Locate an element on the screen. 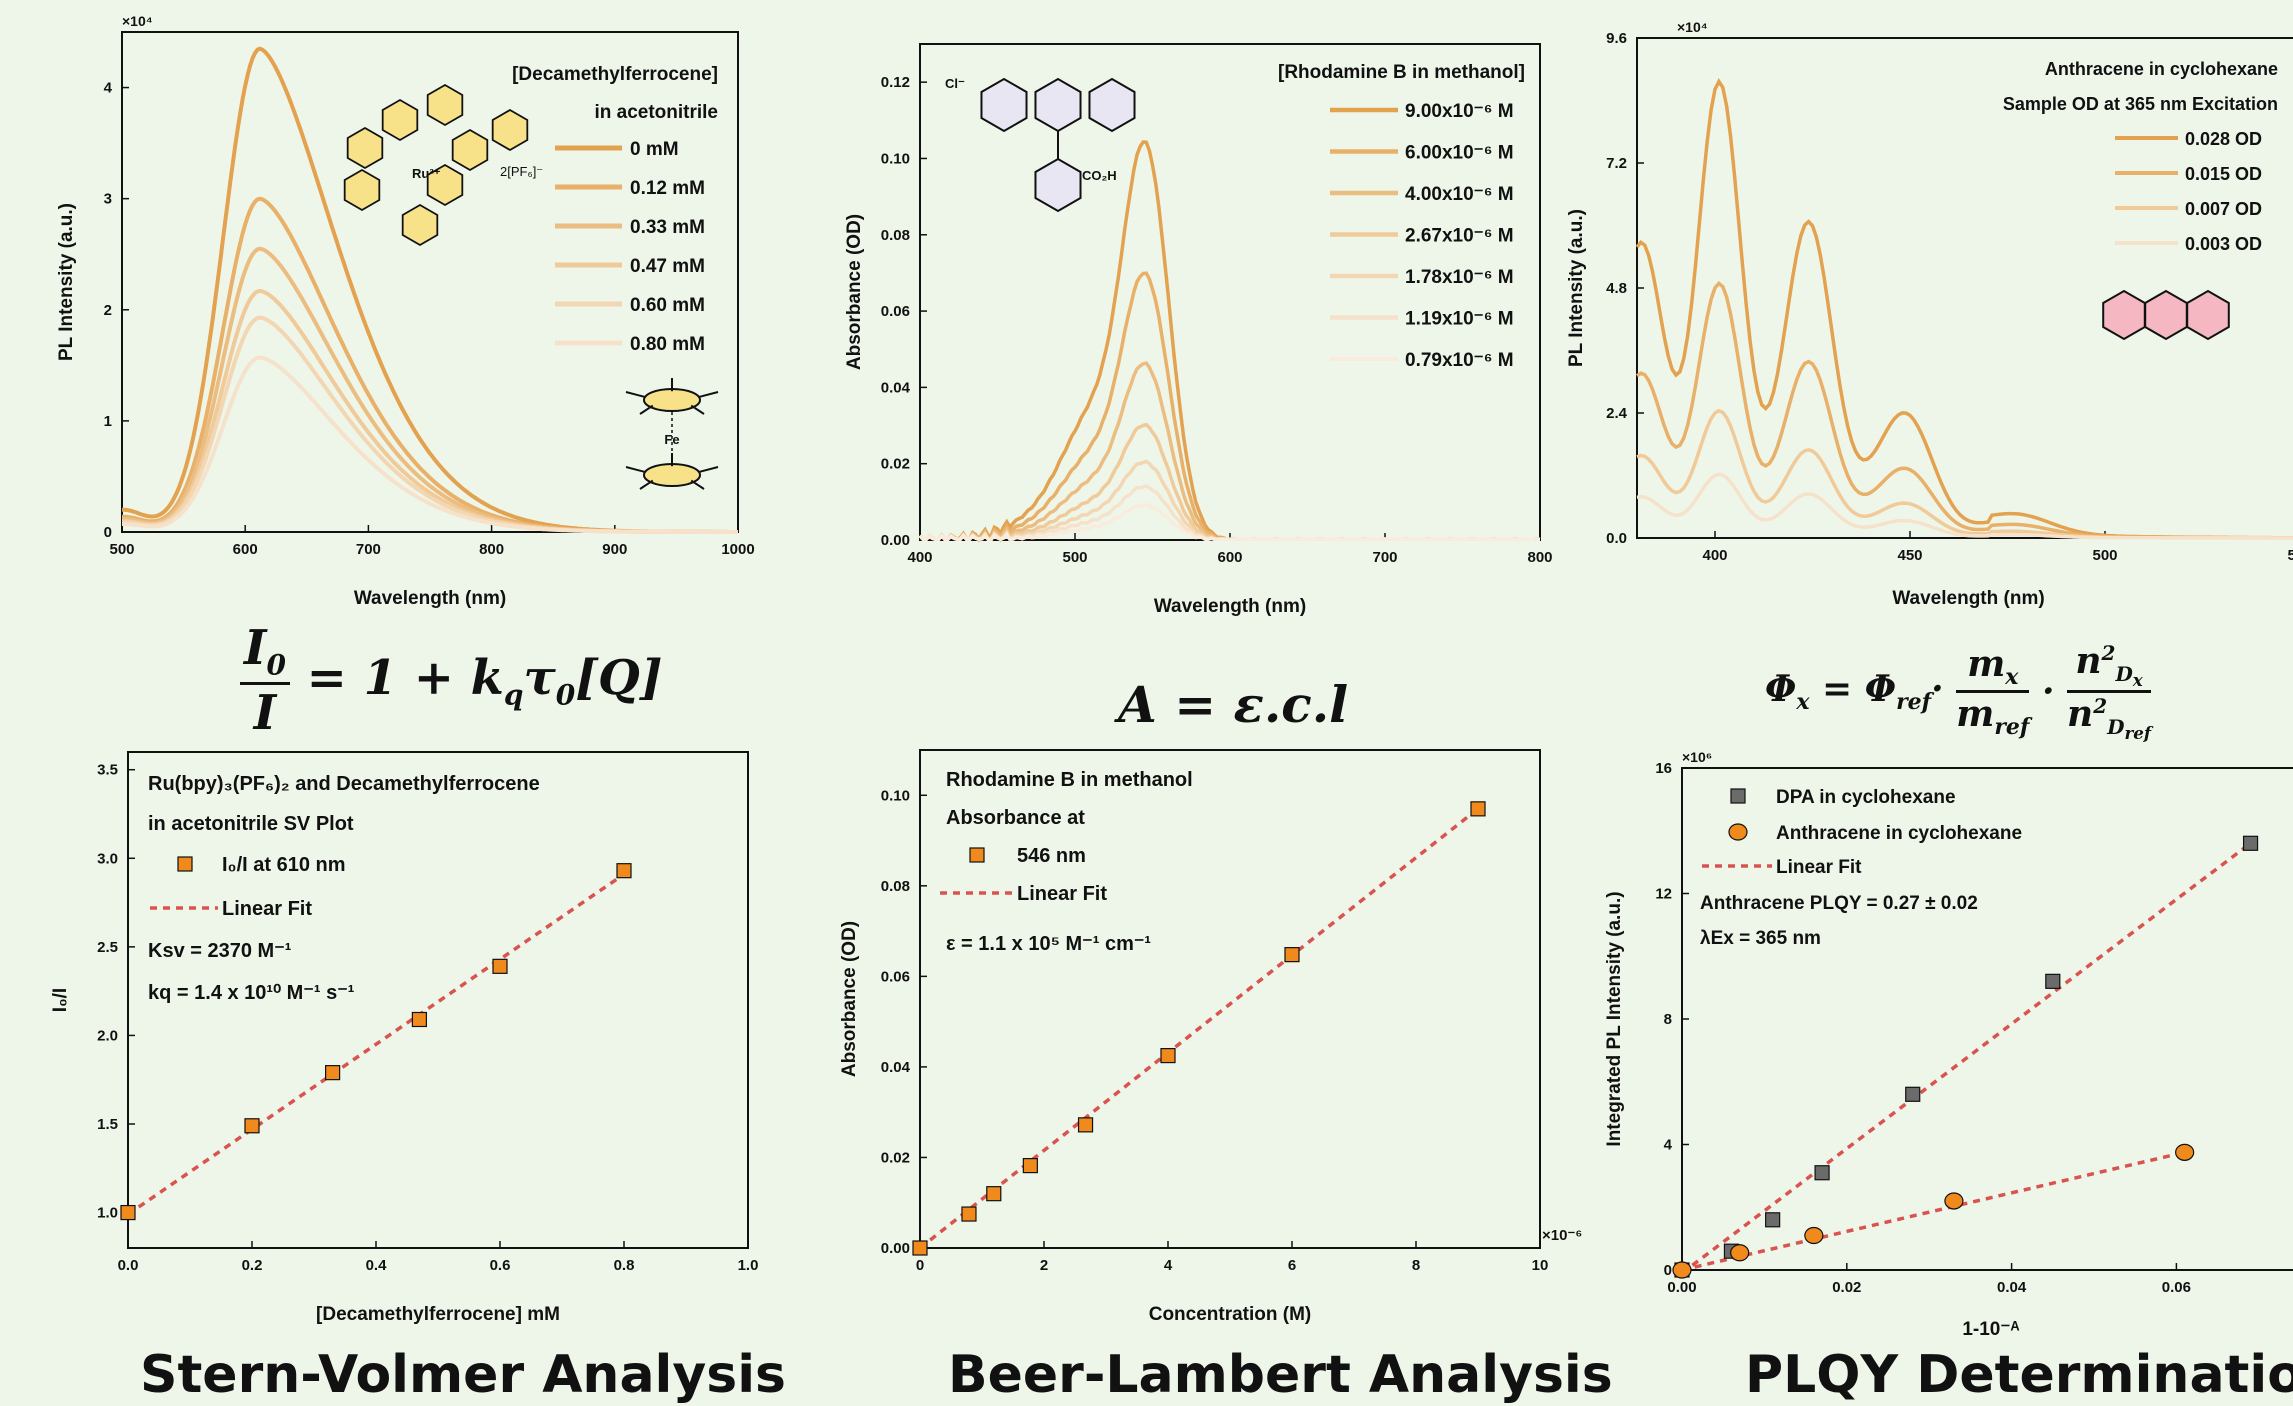 The width and height of the screenshot is (2293, 1406). x-tick-label: 0.02 is located at coordinates (1846, 1287).